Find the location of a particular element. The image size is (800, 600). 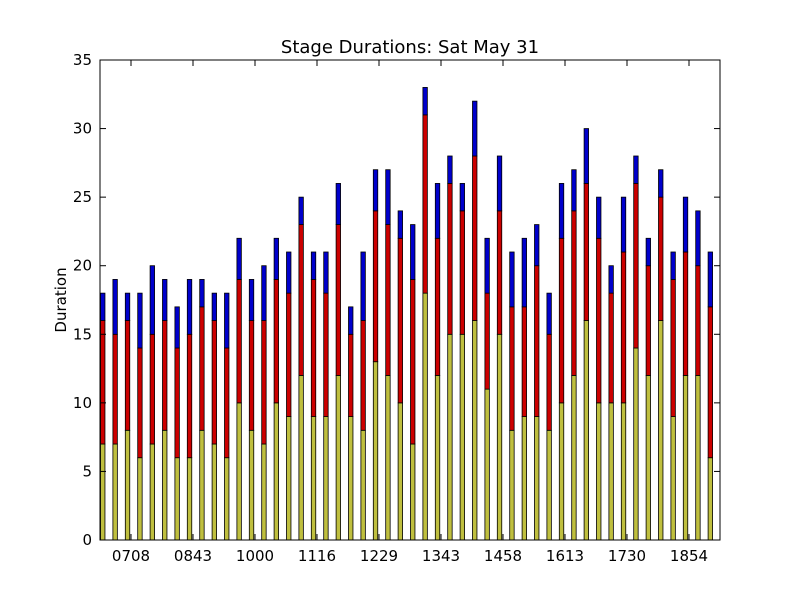

y-tick-label: 0 is located at coordinates (87, 540).